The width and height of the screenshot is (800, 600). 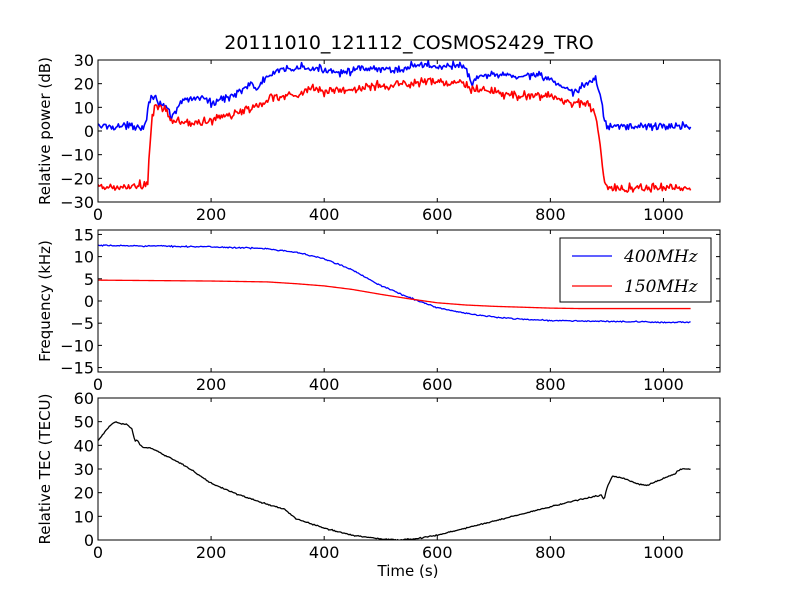 I want to click on y-tick-label: −15, so click(x=77, y=368).